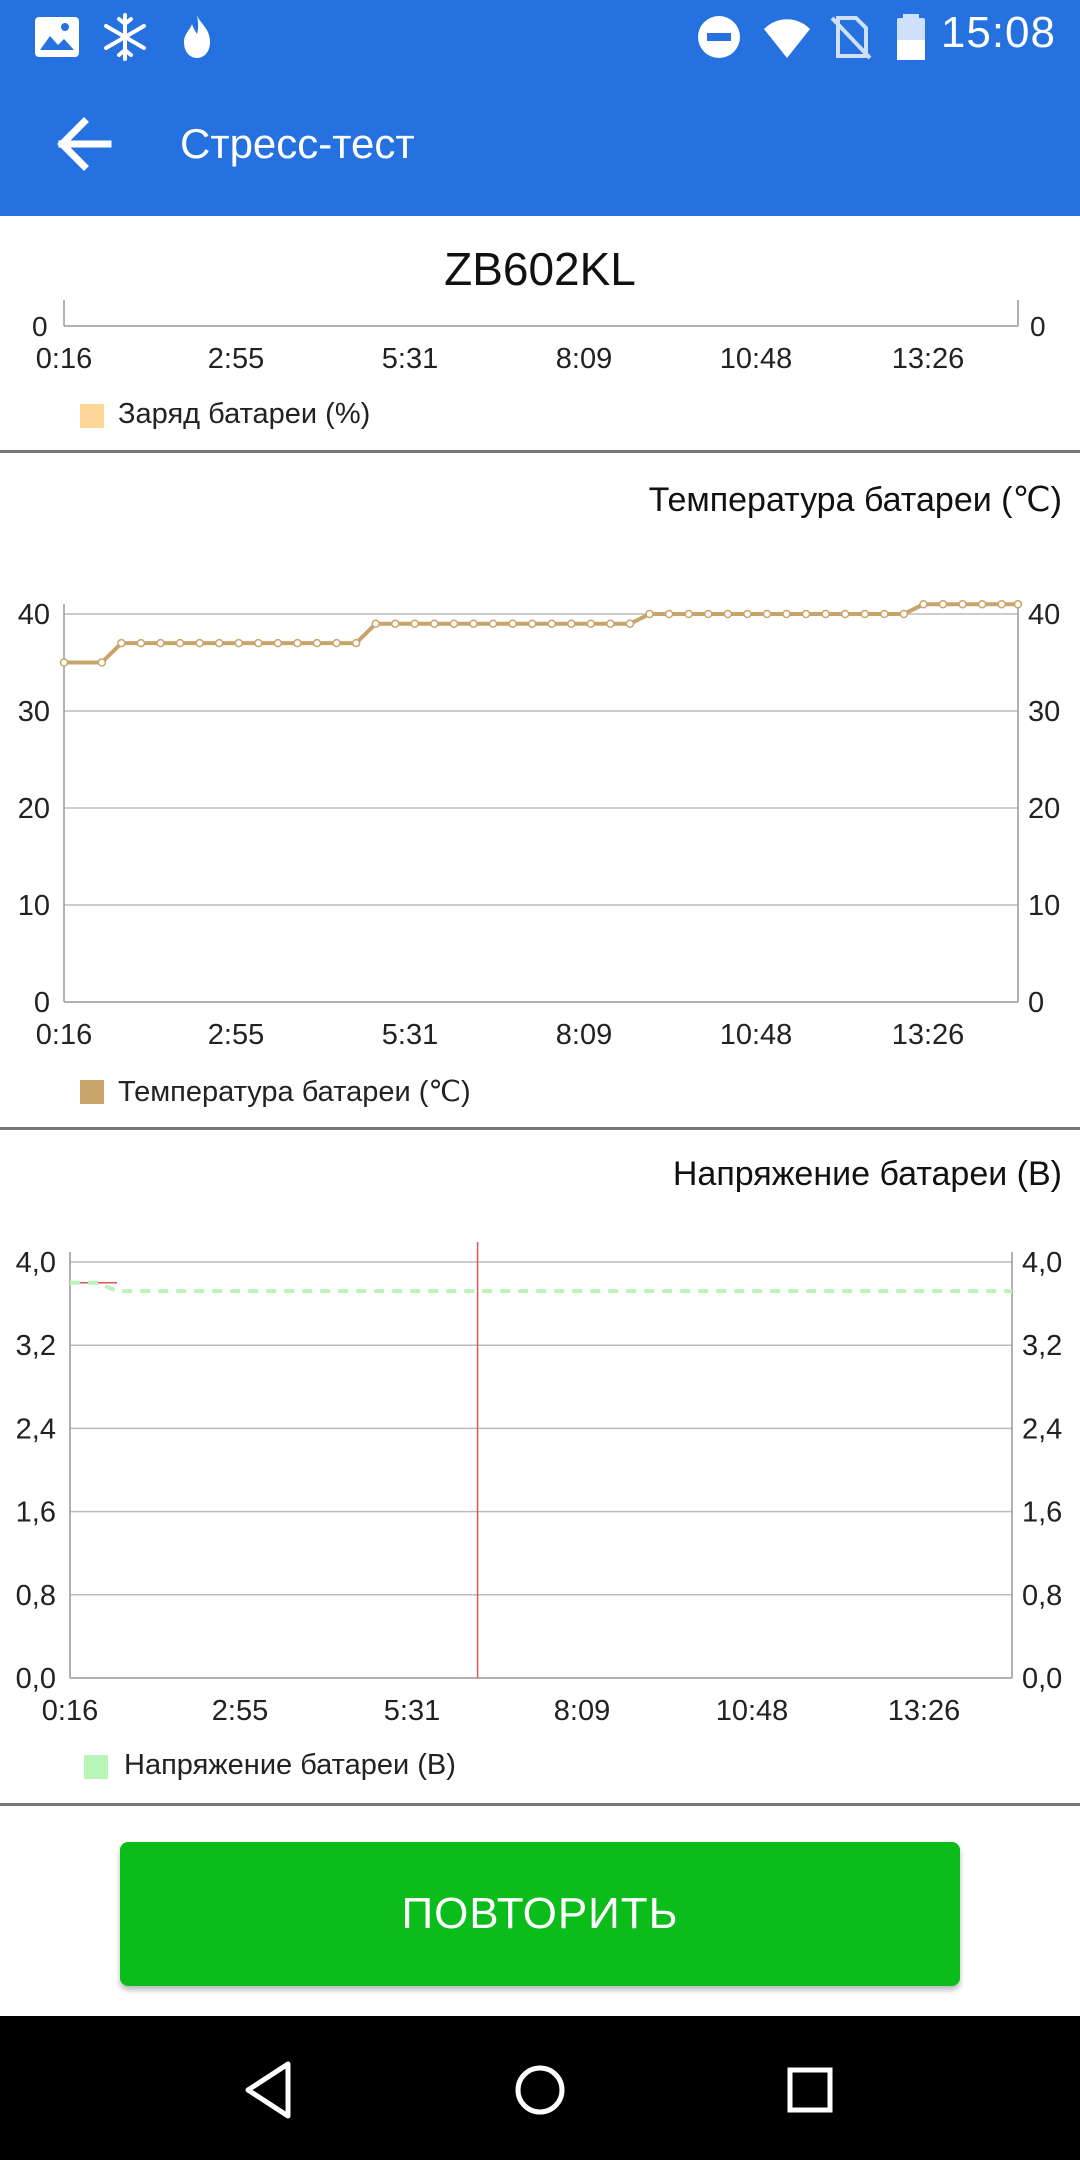  What do you see at coordinates (36, 1513) in the screenshot?
I see `y-tick-label-left: 1,6` at bounding box center [36, 1513].